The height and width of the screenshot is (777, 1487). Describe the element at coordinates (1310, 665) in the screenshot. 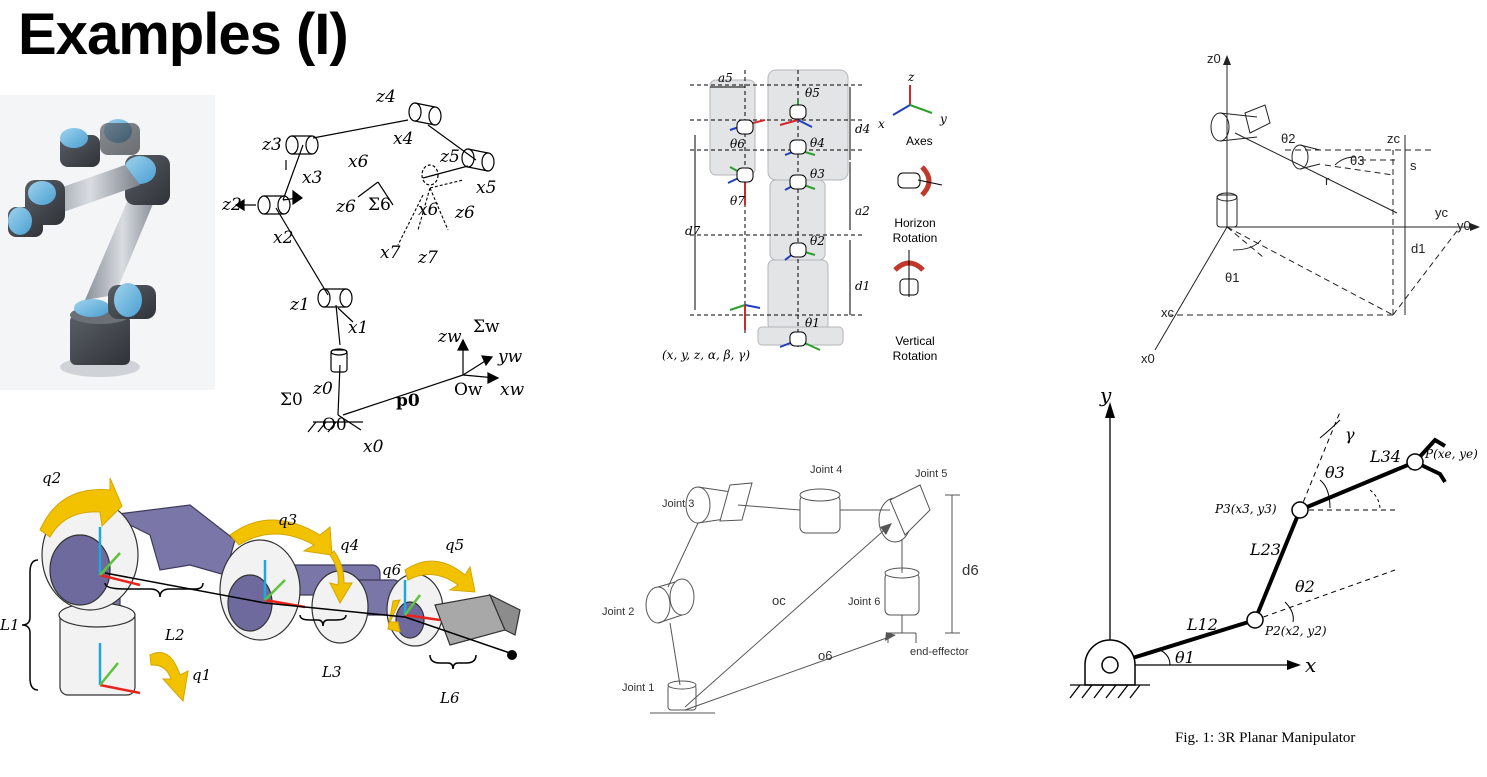

I see `planar-label: x` at that location.